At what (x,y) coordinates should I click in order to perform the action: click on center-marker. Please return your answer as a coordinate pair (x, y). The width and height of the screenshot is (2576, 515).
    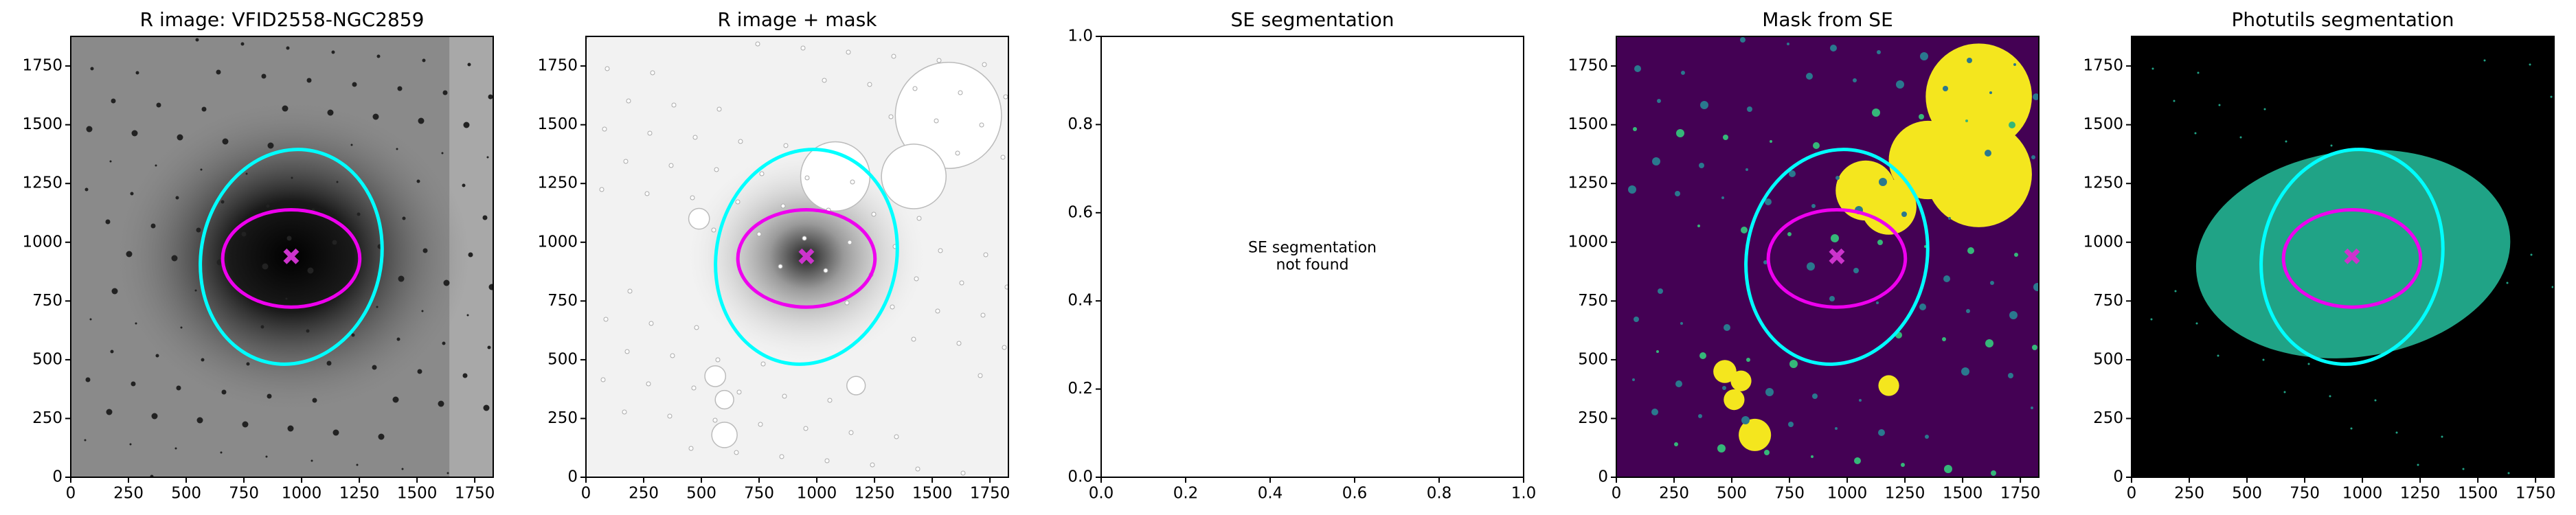
    Looking at the image, I should click on (806, 256).